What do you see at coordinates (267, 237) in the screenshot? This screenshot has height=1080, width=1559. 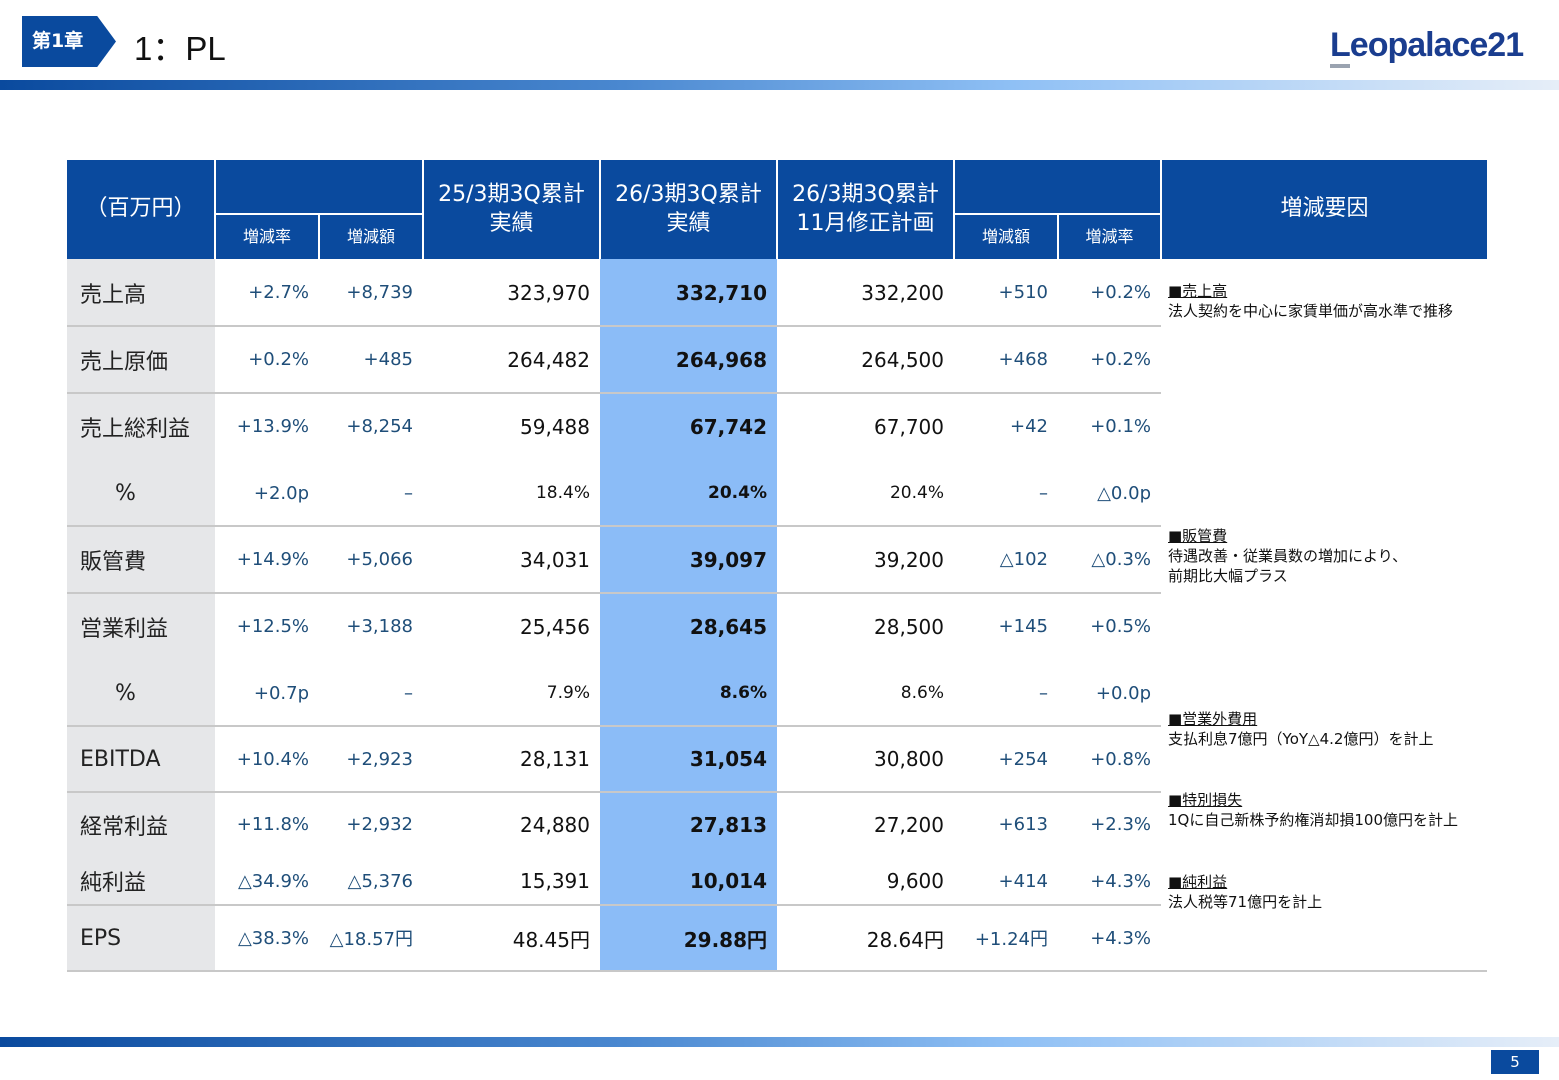 I see `yoy-rate-header: 増減率` at bounding box center [267, 237].